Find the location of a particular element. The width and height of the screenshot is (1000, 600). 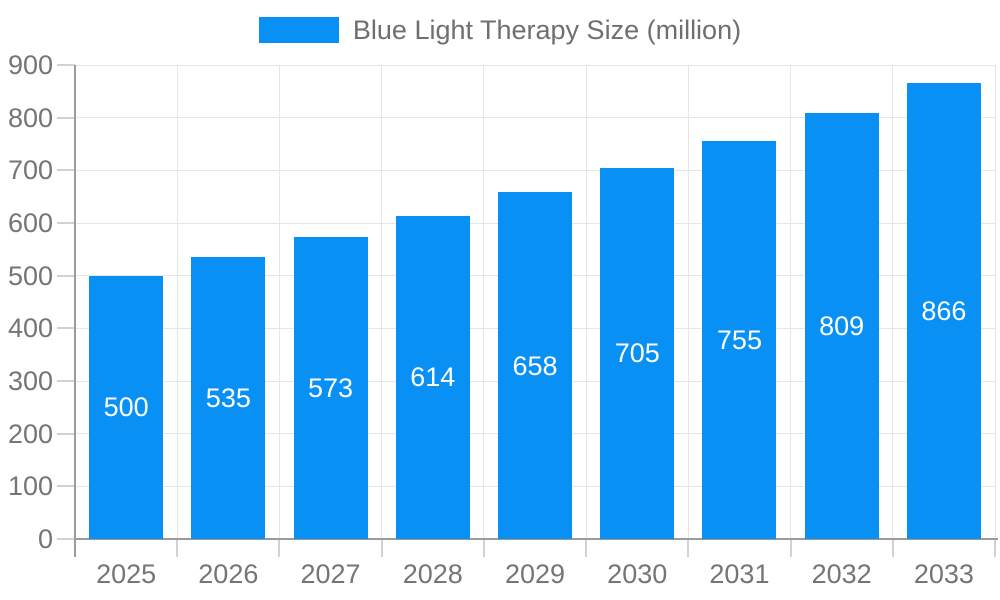

bar-2027 is located at coordinates (330, 388).